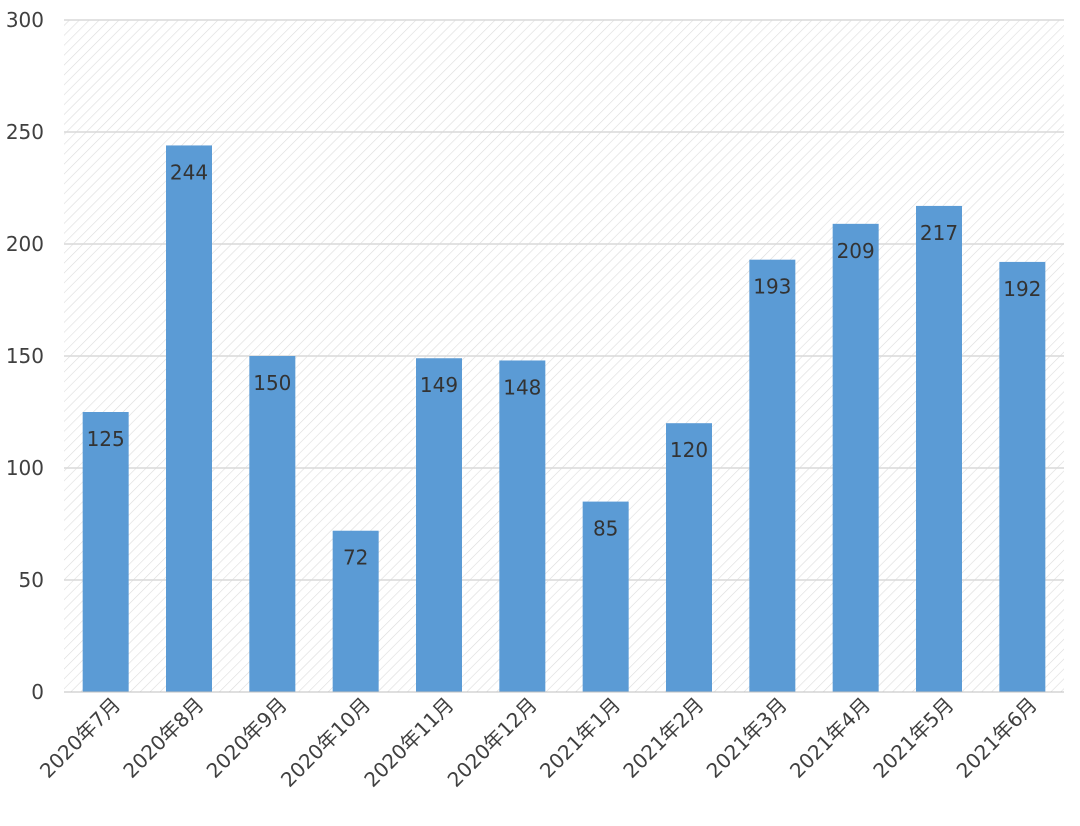  What do you see at coordinates (80, 738) in the screenshot?
I see `x-category-label-1: 2020年7月` at bounding box center [80, 738].